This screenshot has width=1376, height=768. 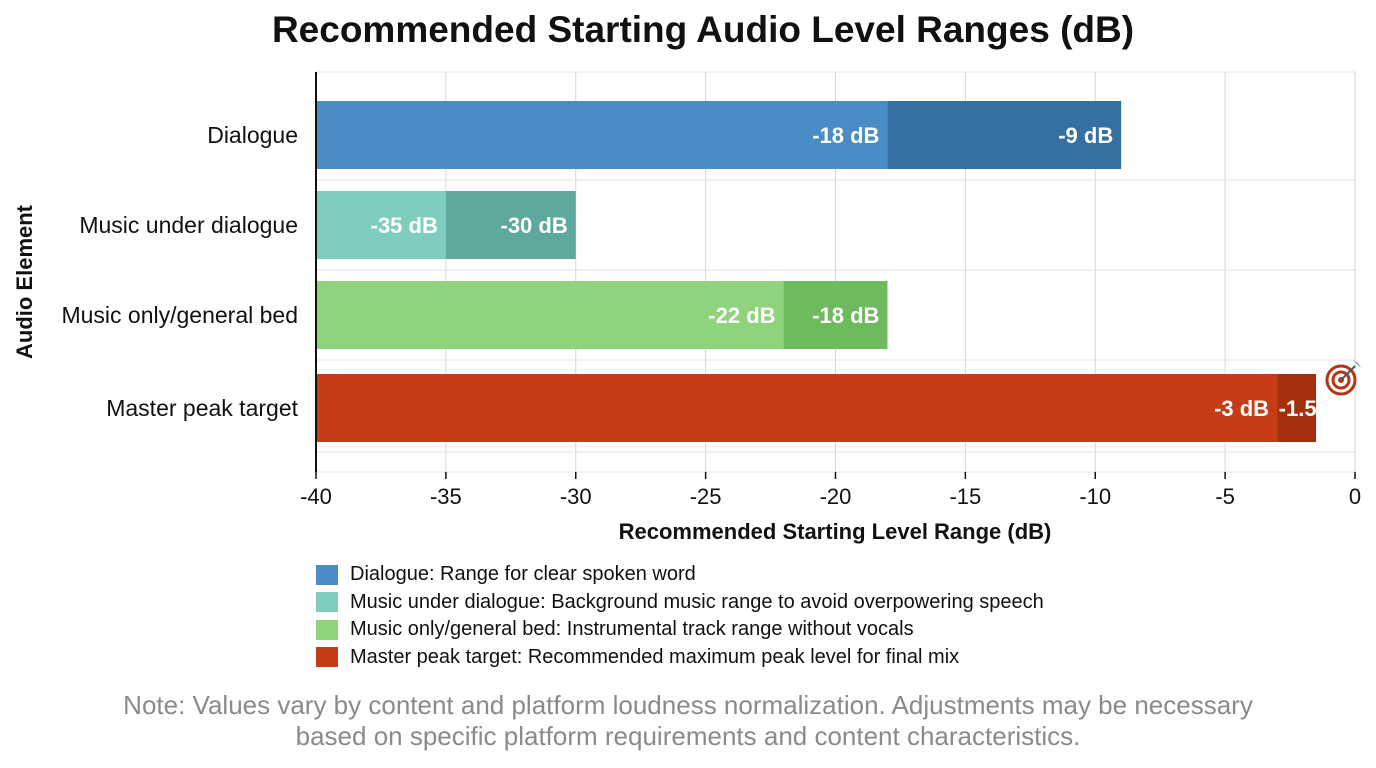 What do you see at coordinates (1355, 496) in the screenshot?
I see `x-tick-label: 0` at bounding box center [1355, 496].